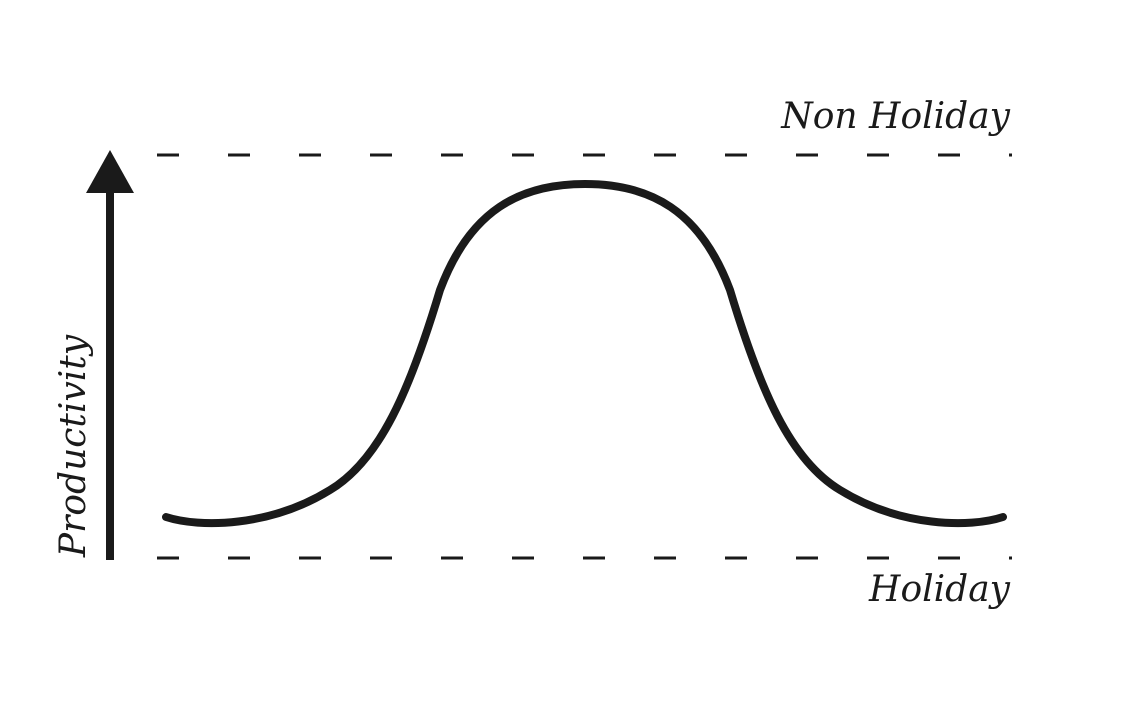  What do you see at coordinates (895, 116) in the screenshot?
I see `non-holiday-label: Non Holiday` at bounding box center [895, 116].